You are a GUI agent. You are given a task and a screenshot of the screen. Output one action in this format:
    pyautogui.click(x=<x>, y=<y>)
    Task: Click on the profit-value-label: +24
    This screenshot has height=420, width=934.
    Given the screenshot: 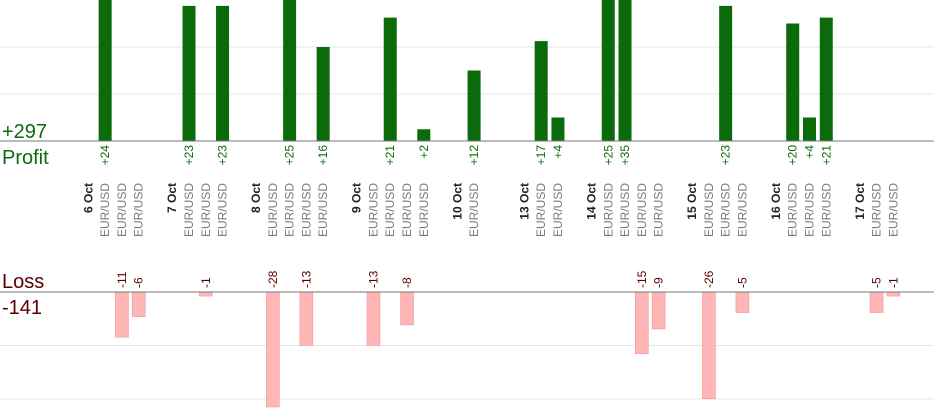 What is the action you would take?
    pyautogui.click(x=105, y=155)
    